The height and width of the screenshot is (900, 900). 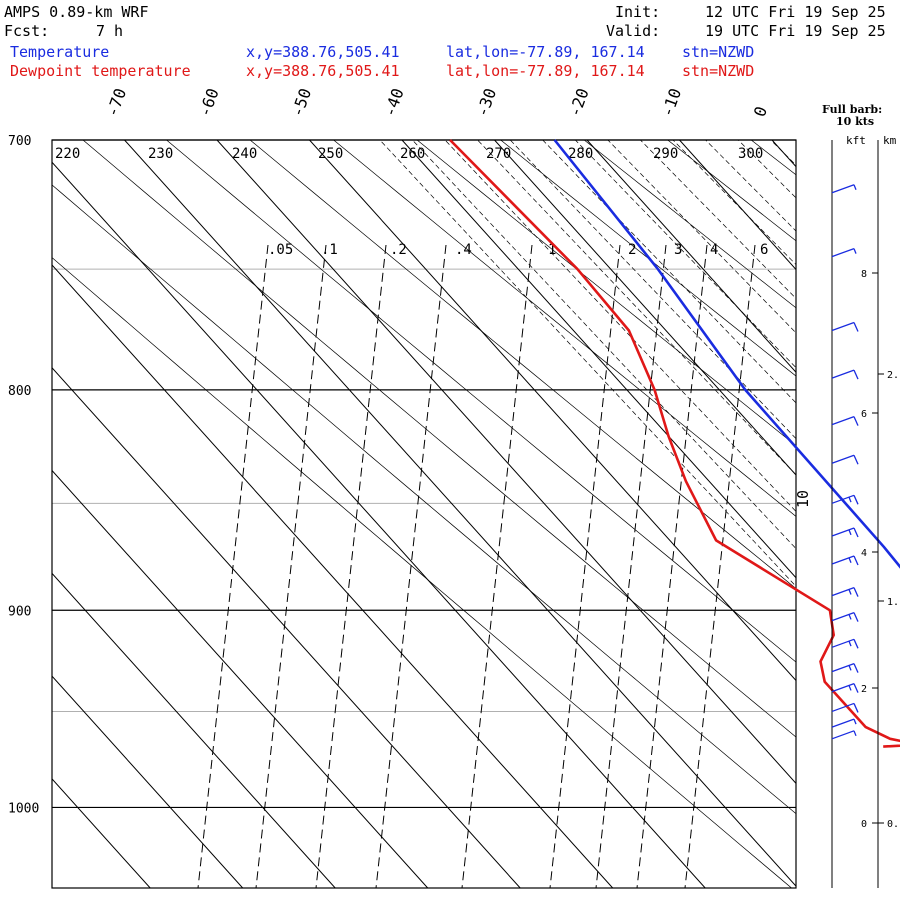 I want to click on barb-legend-line2: 10 kts, so click(x=855, y=121).